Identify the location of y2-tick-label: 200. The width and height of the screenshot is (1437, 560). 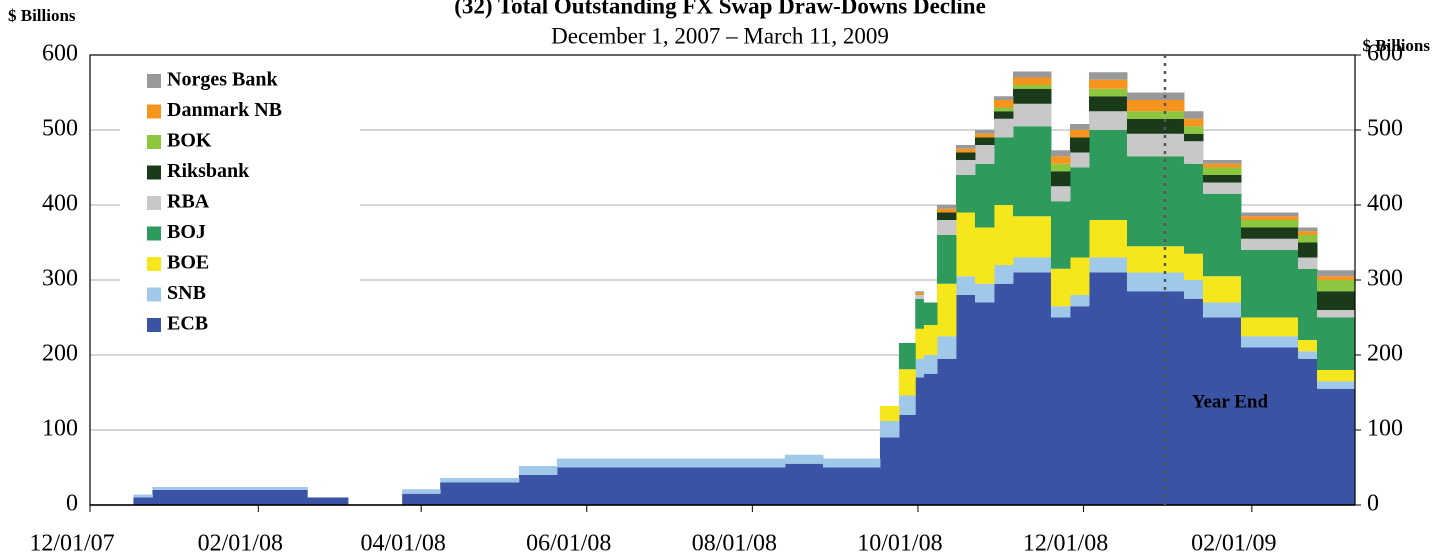
(1385, 354).